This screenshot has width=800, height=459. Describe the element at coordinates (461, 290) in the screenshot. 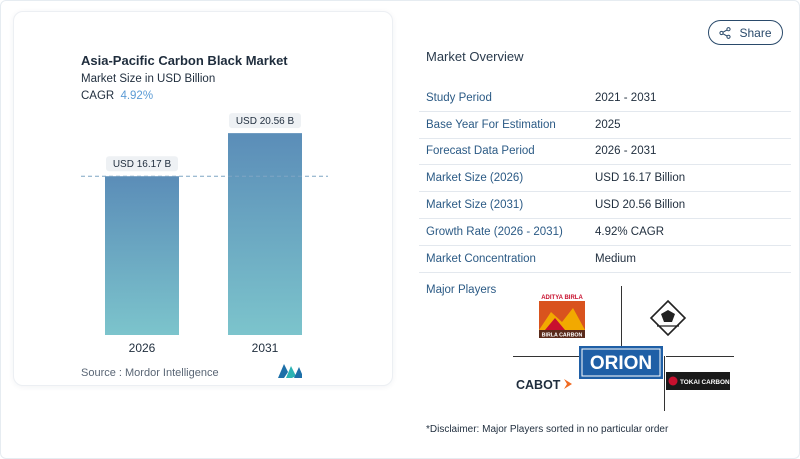

I see `major-players-title: Major Players` at that location.